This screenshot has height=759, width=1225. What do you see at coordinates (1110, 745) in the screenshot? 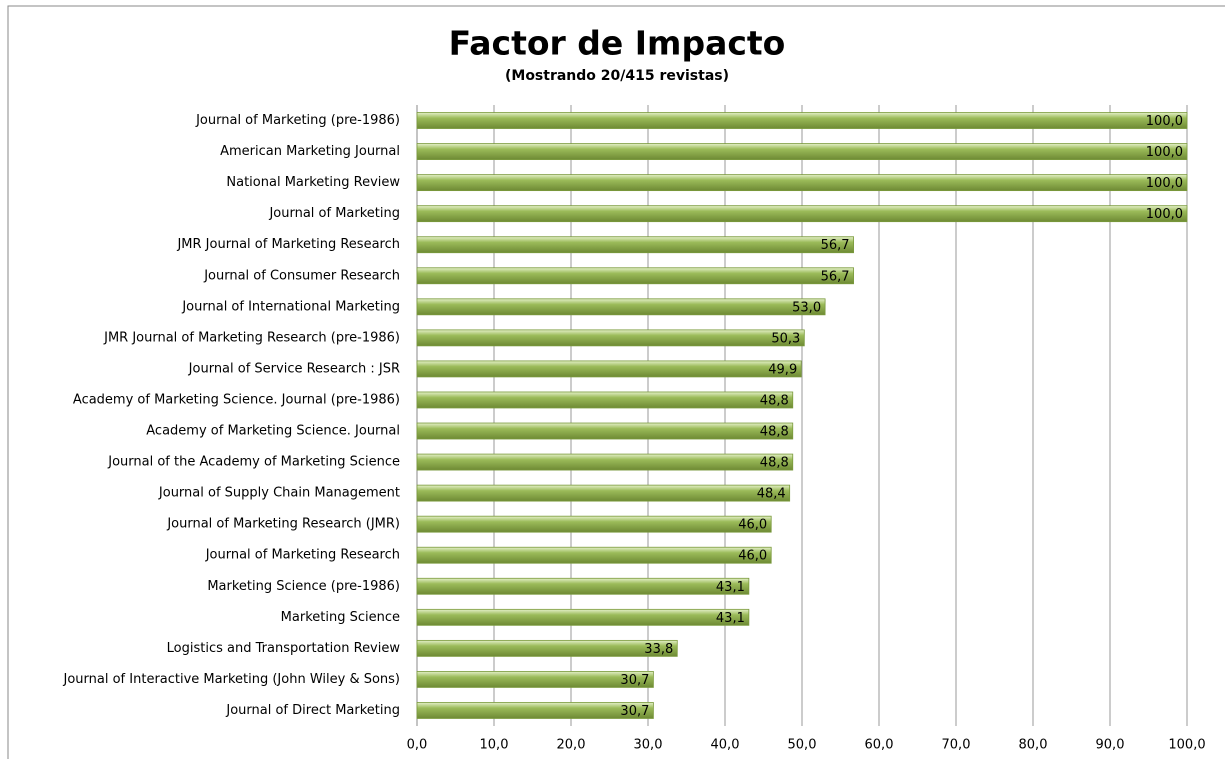
I see `x-tick-label: 90,0` at bounding box center [1110, 745].